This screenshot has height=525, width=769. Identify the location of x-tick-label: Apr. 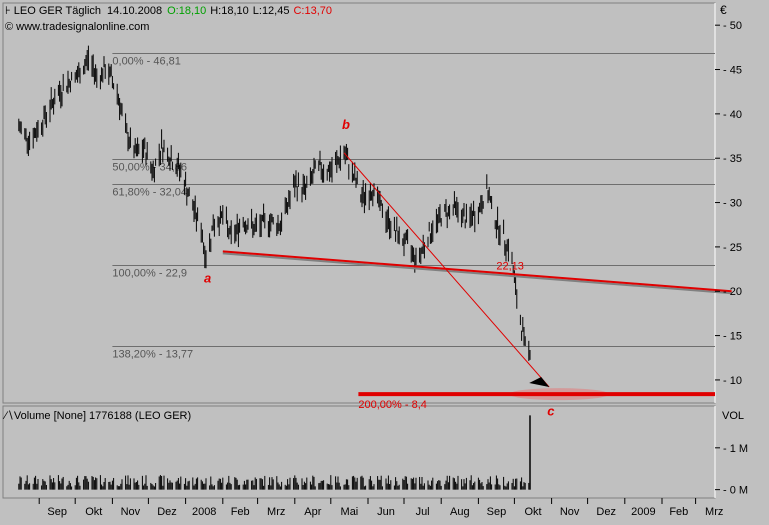
(312, 512).